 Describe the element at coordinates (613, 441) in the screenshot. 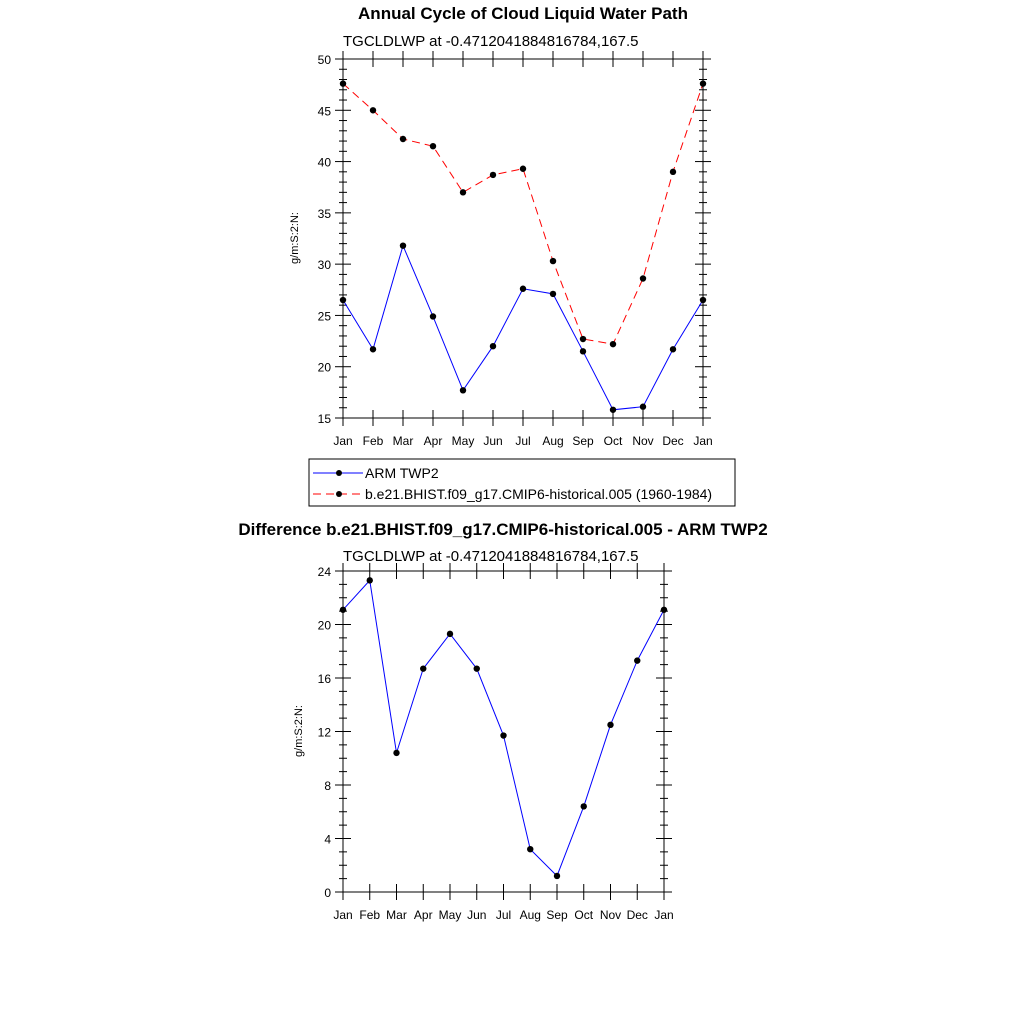

I see `top-xtick-label: Oct` at that location.